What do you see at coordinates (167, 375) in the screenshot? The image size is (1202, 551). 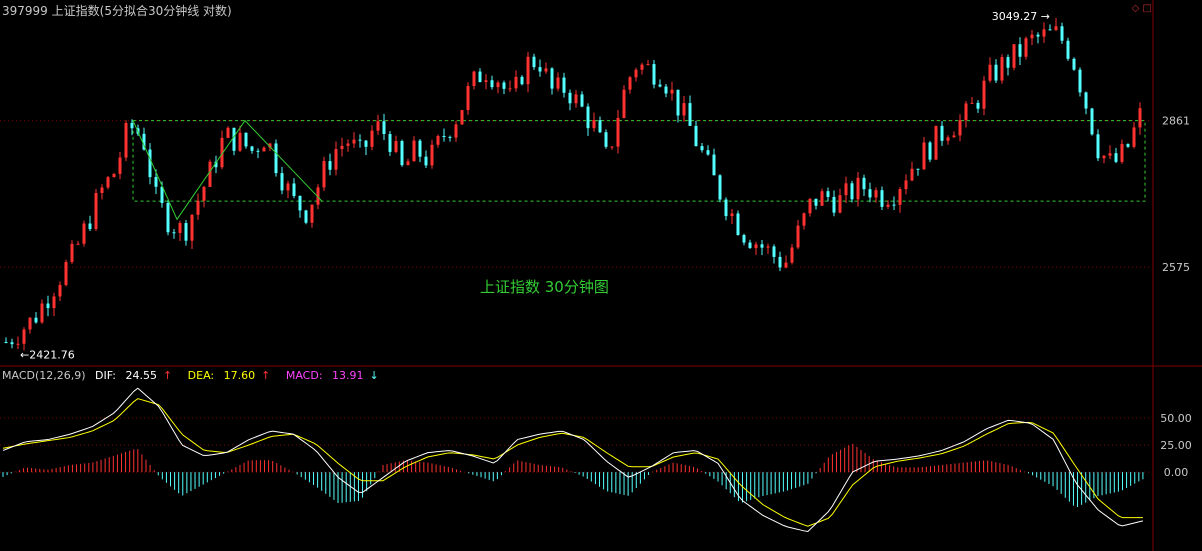 I see `dif-arrow-icon: ↑` at bounding box center [167, 375].